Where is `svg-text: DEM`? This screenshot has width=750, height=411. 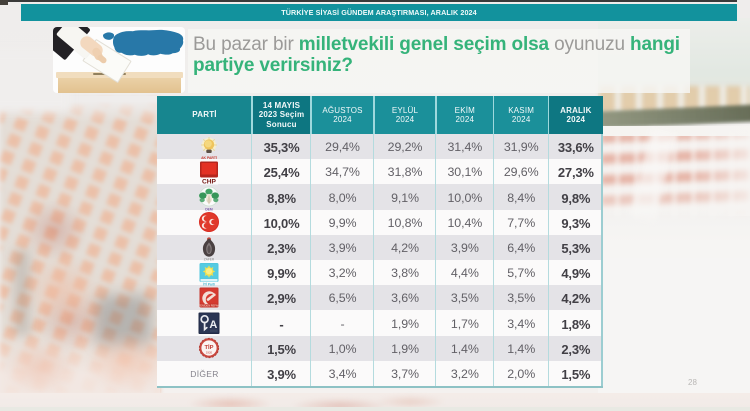 svg-text: DEM is located at coordinates (209, 209).